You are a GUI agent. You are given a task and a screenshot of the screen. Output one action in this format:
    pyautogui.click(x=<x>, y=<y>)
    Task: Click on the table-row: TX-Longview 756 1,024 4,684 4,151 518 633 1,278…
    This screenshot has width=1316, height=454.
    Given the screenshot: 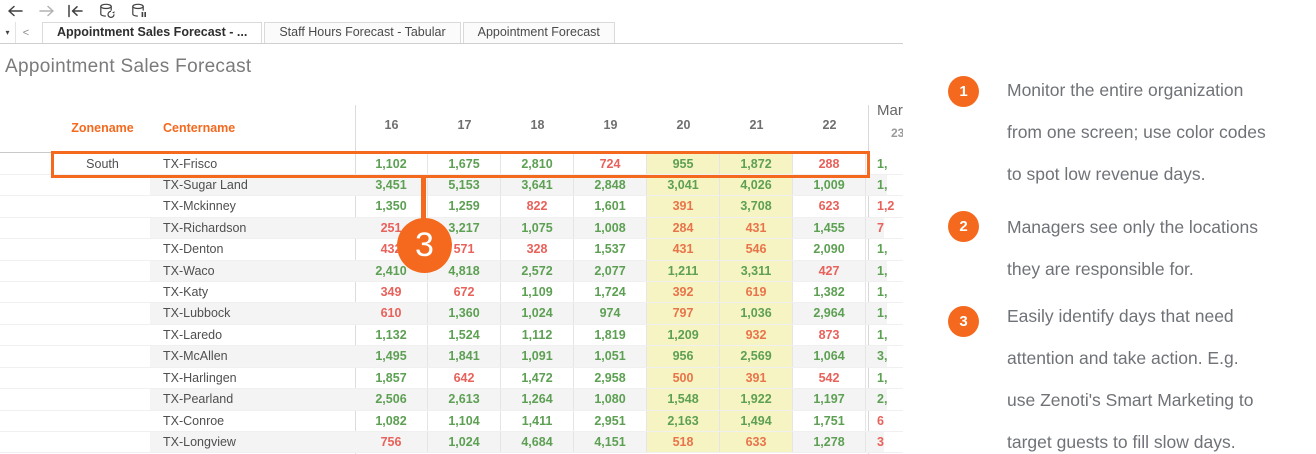 What is the action you would take?
    pyautogui.click(x=451, y=442)
    